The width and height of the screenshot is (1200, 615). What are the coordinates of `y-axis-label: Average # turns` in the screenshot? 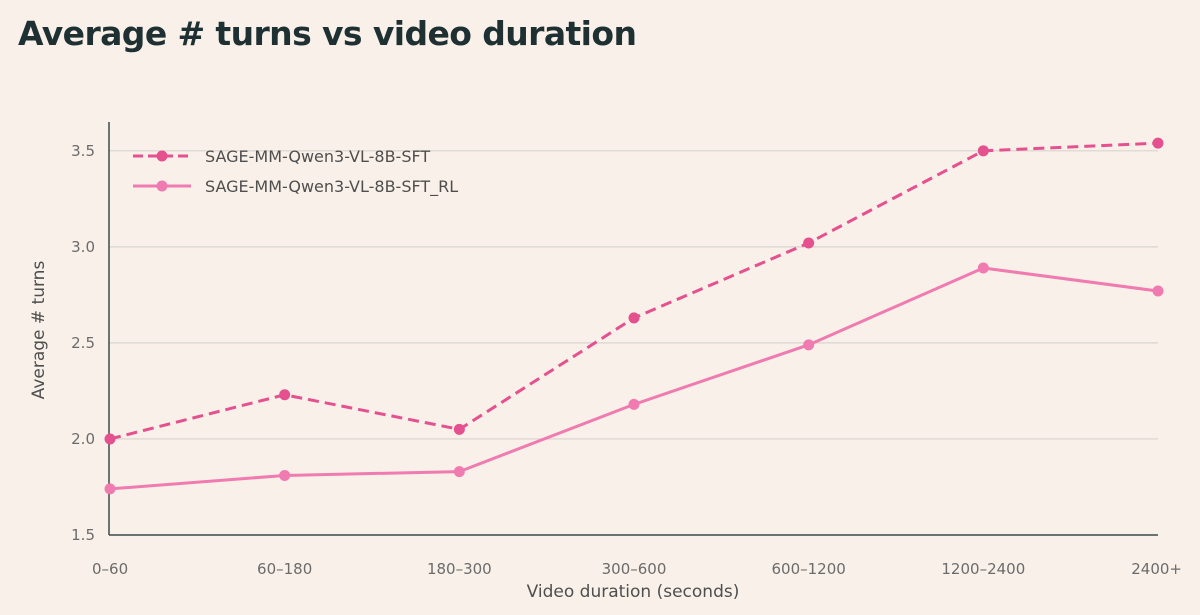 It's located at (39, 330).